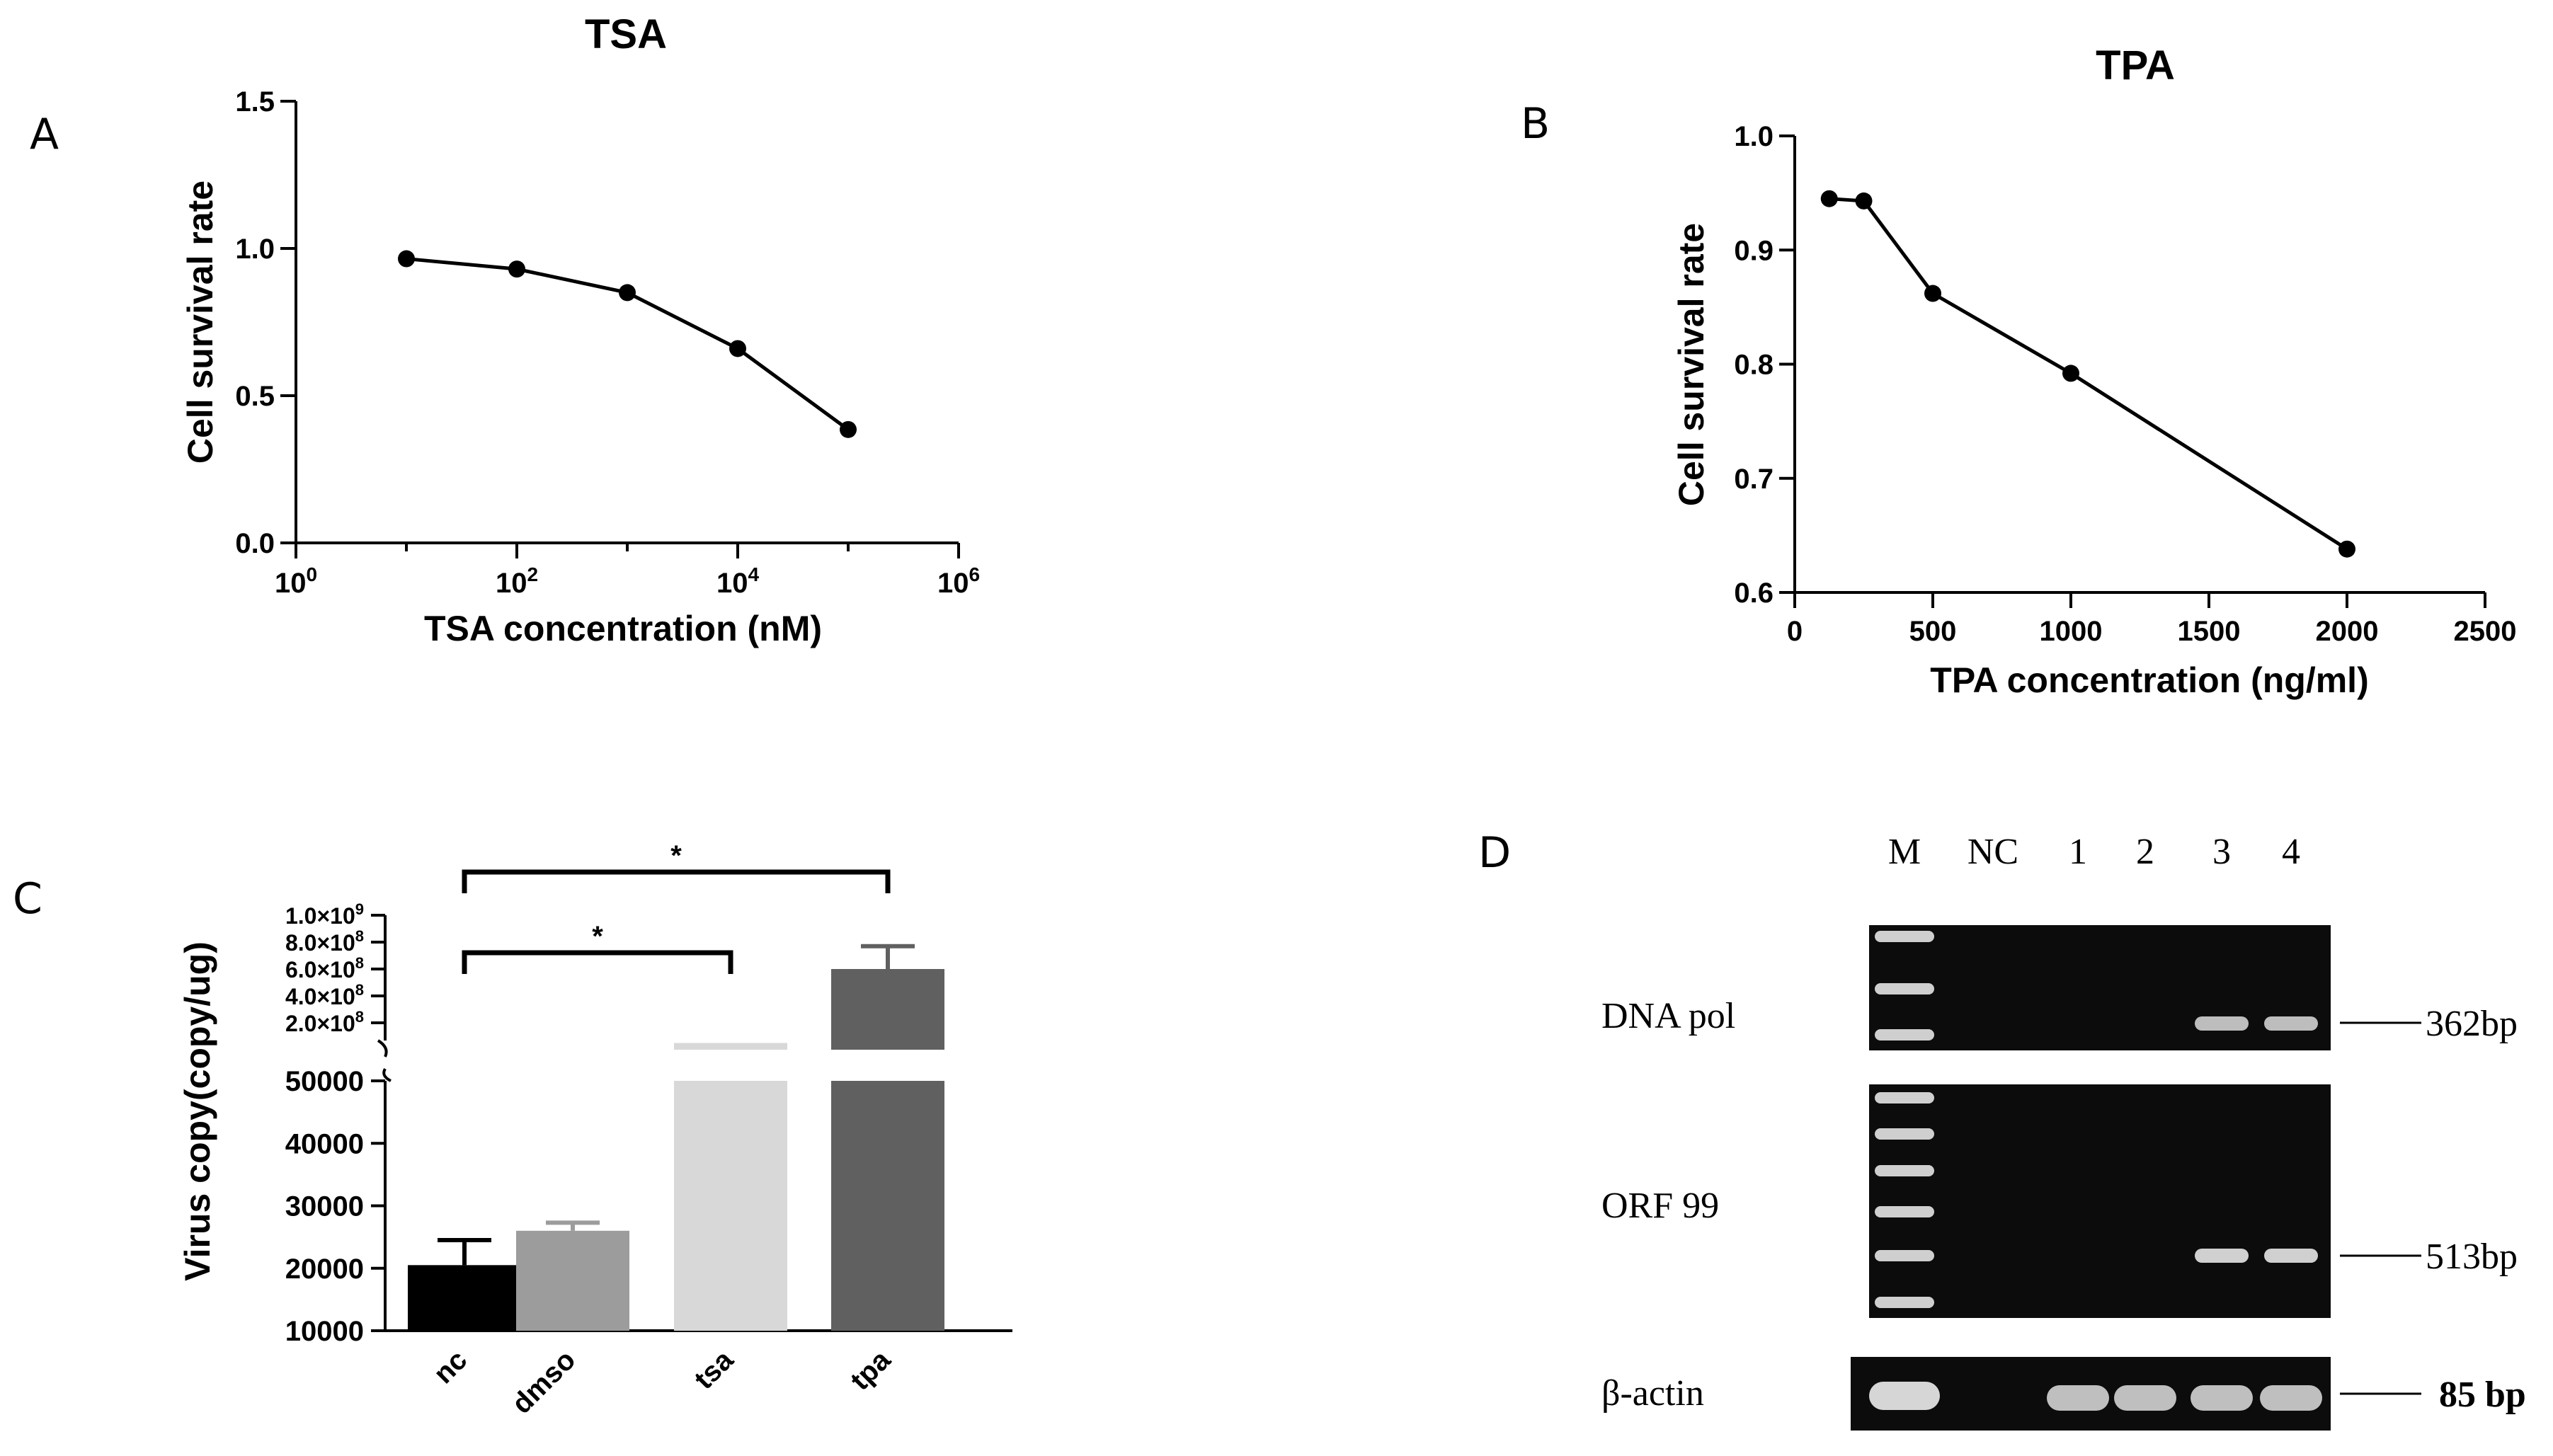 This screenshot has height=1456, width=2553. Describe the element at coordinates (1668, 1016) in the screenshot. I see `gel-gene-label: DNA pol` at that location.